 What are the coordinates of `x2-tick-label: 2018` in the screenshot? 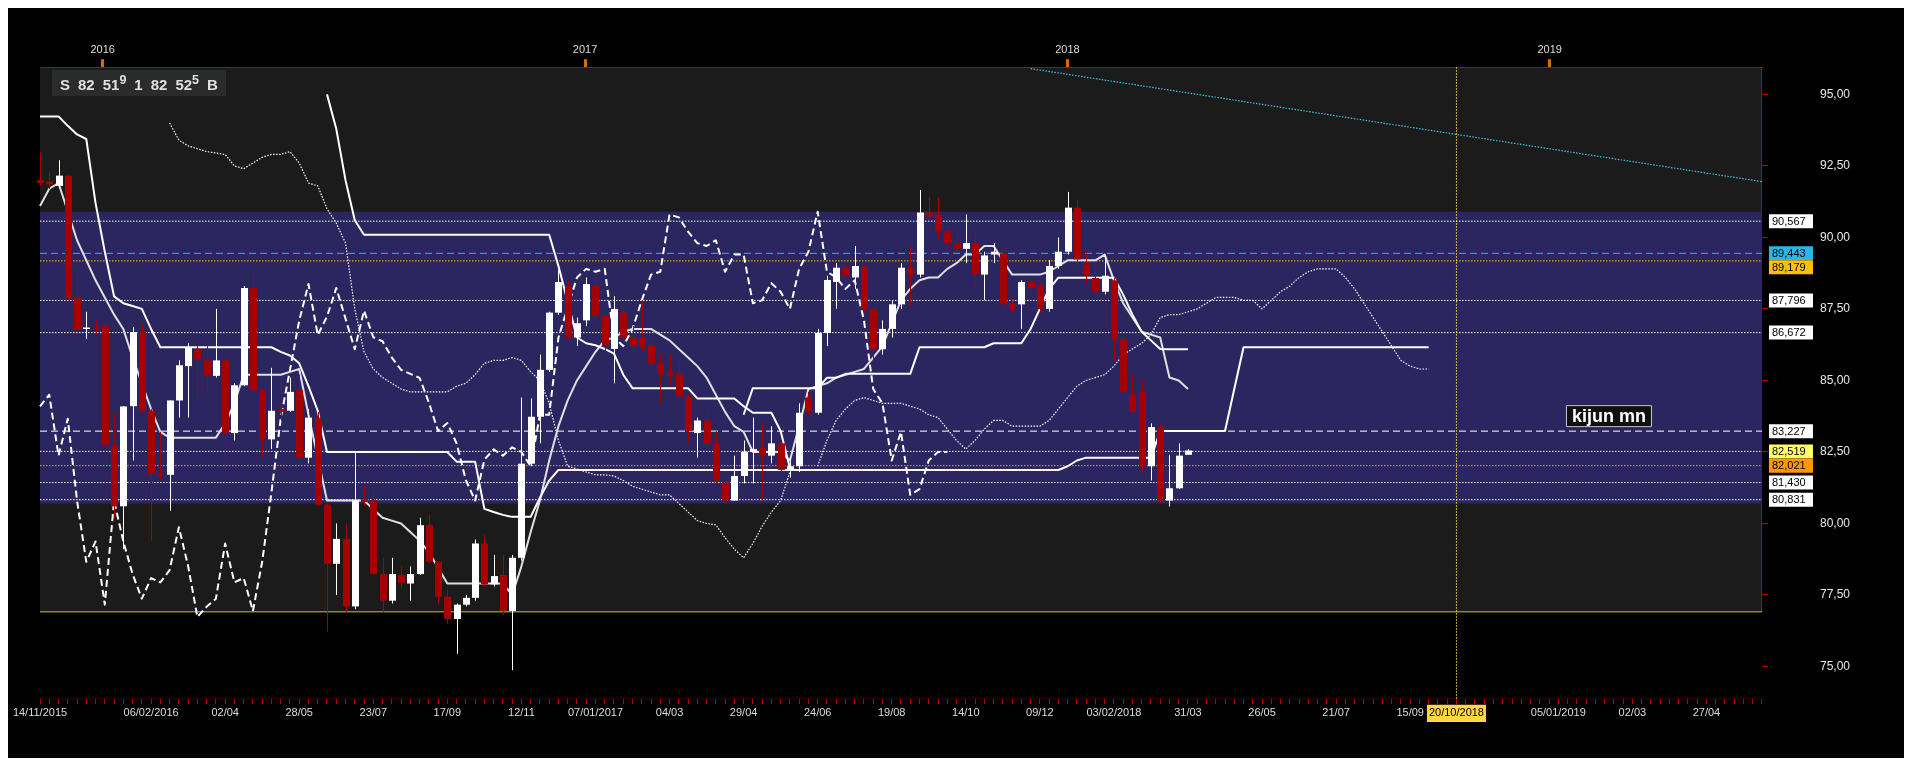 It's located at (1067, 48).